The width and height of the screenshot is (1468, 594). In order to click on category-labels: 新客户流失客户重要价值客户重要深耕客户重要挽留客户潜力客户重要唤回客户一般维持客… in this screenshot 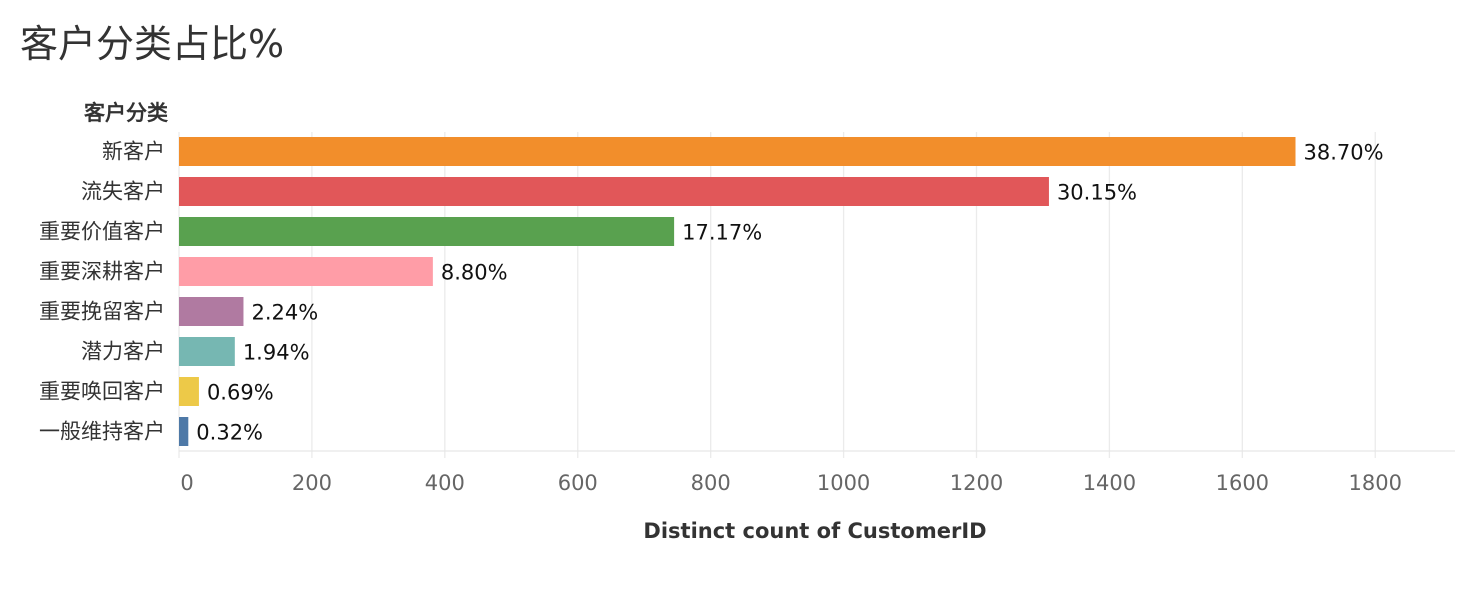, I will do `click(102, 292)`.